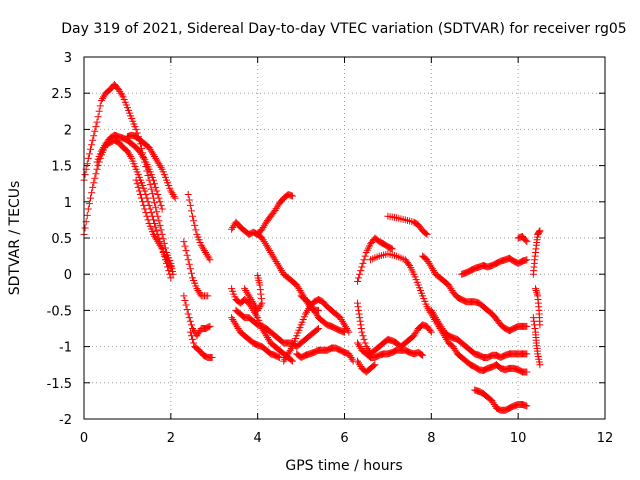 The image size is (640, 480). I want to click on y-tick-label: -1.5, so click(59, 384).